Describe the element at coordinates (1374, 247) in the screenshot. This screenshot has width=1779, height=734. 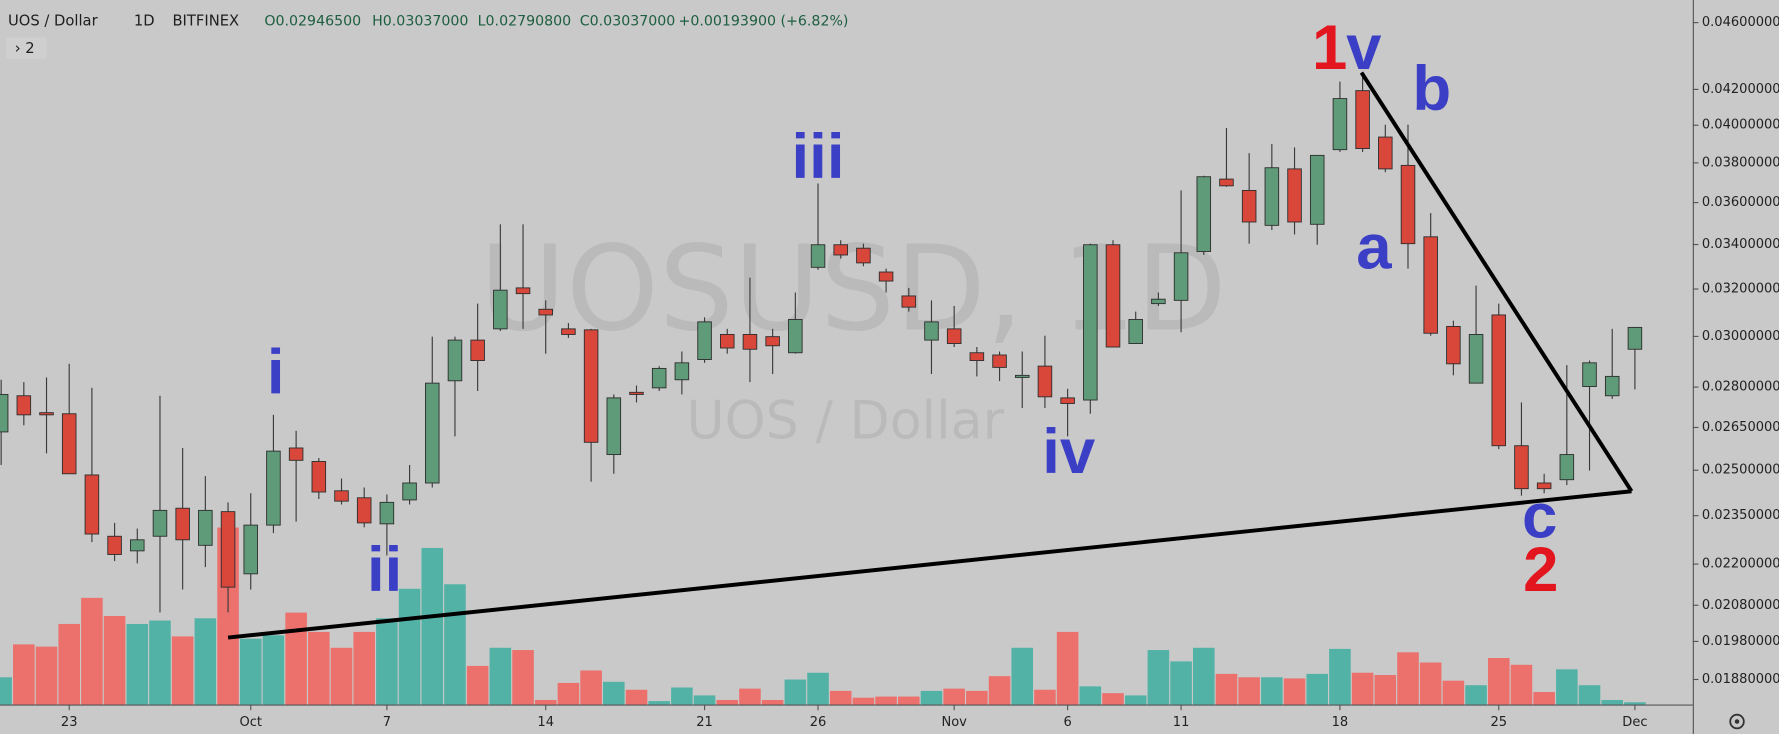
I see `wave-label: a` at that location.